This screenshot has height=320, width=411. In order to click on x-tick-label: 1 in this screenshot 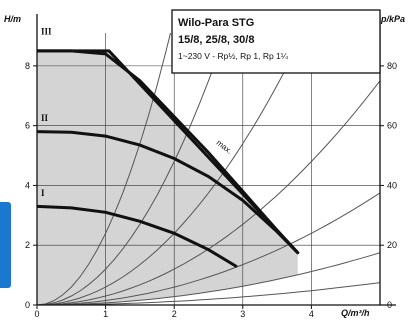, I will do `click(105, 314)`.